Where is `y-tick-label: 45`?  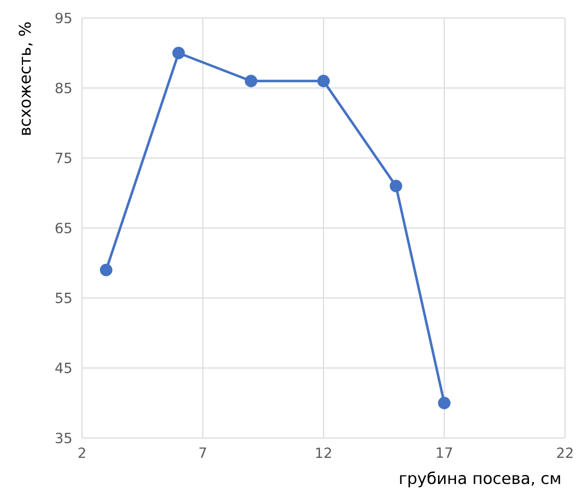 y-tick-label: 45 is located at coordinates (63, 368).